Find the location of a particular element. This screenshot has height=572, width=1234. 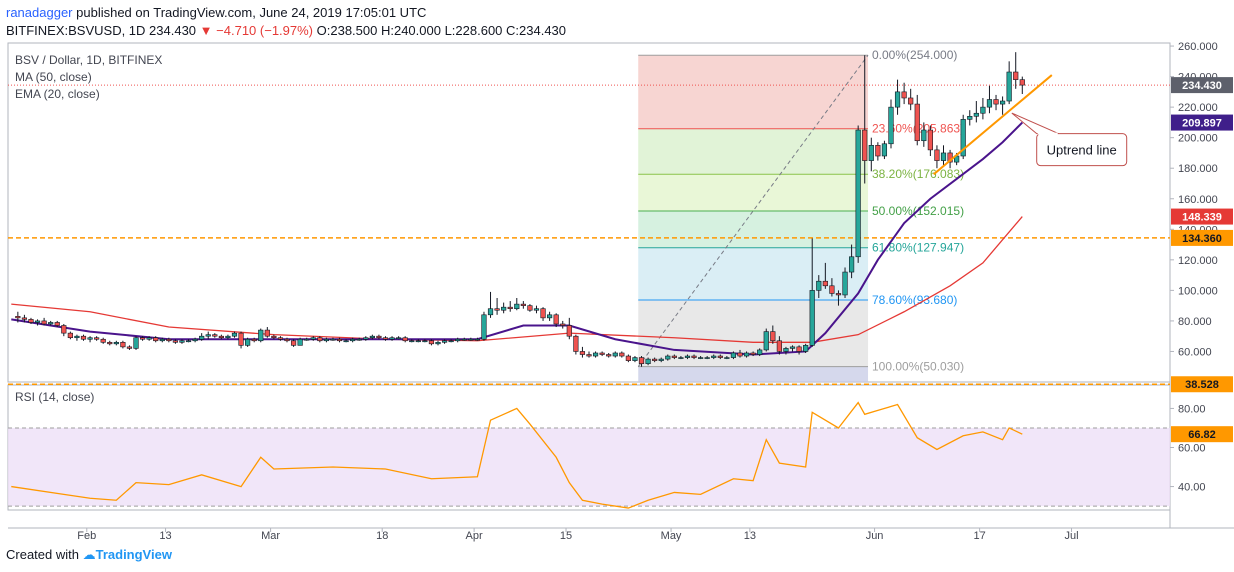

ticker-change: ▼ −4.710 (−1.97%) is located at coordinates (256, 30).